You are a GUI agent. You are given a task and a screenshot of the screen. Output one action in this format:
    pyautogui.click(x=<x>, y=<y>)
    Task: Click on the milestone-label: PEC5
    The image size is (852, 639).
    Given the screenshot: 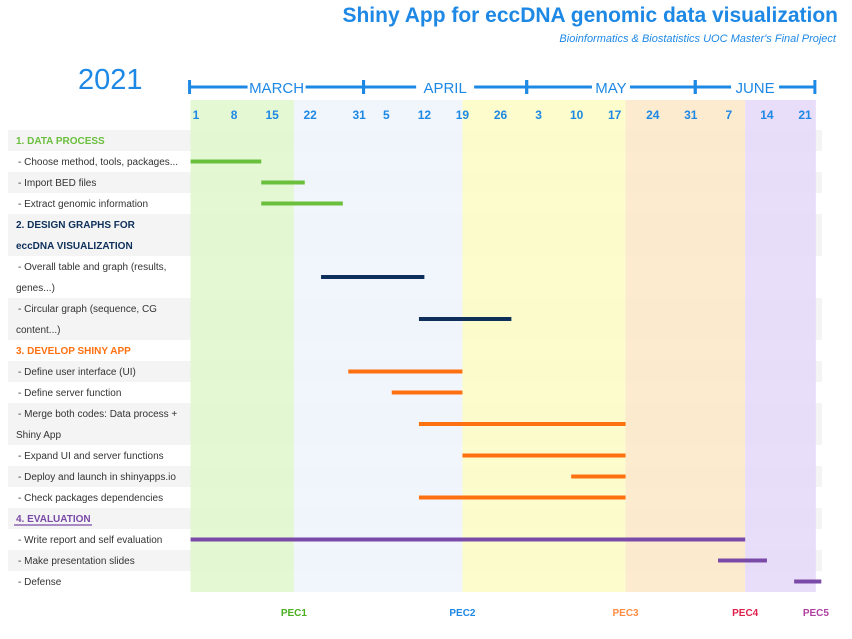 What is the action you would take?
    pyautogui.click(x=816, y=613)
    